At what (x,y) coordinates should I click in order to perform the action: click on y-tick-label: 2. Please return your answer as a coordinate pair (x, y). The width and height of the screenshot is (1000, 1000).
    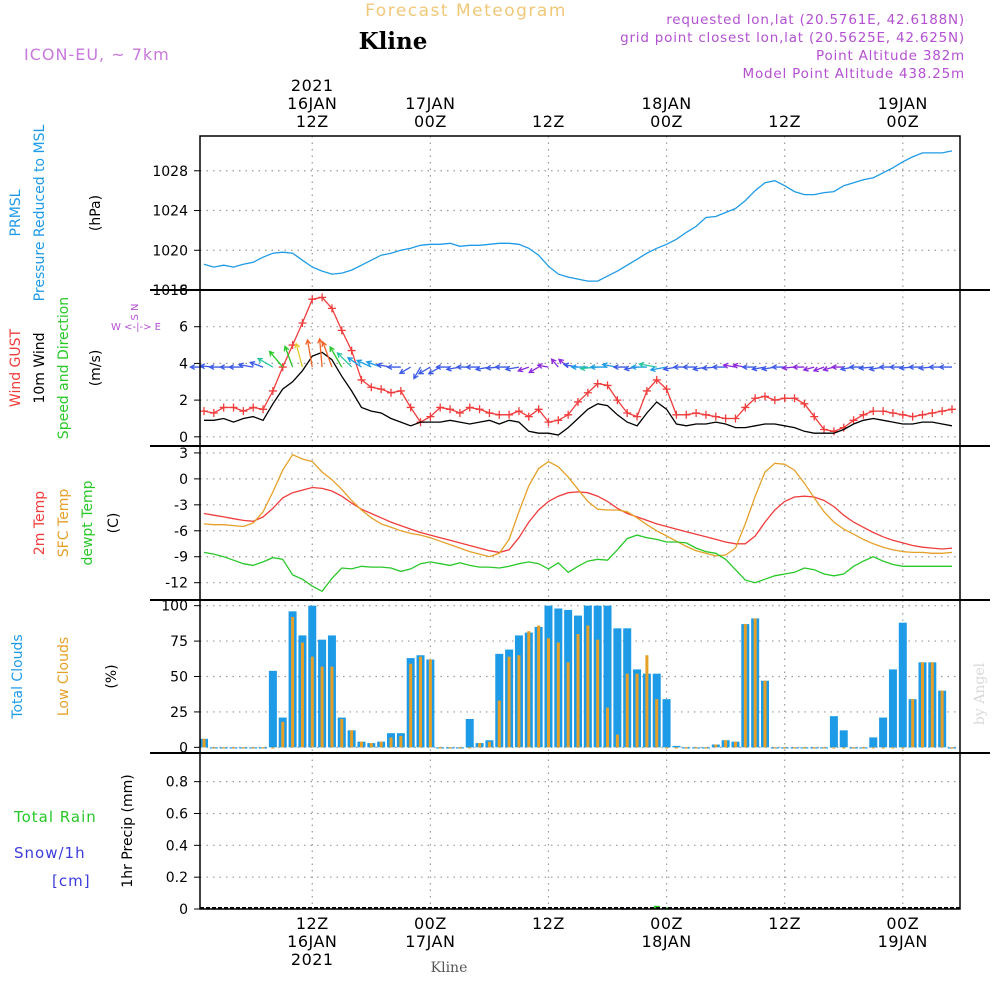
    Looking at the image, I should click on (183, 401).